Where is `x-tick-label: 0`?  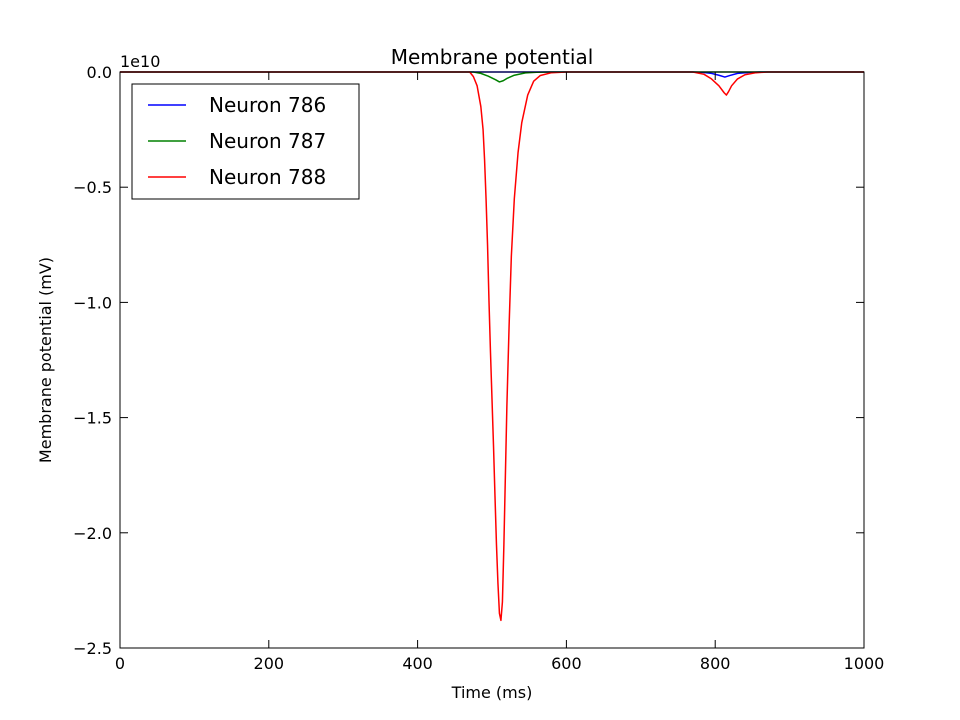
x-tick-label: 0 is located at coordinates (120, 663).